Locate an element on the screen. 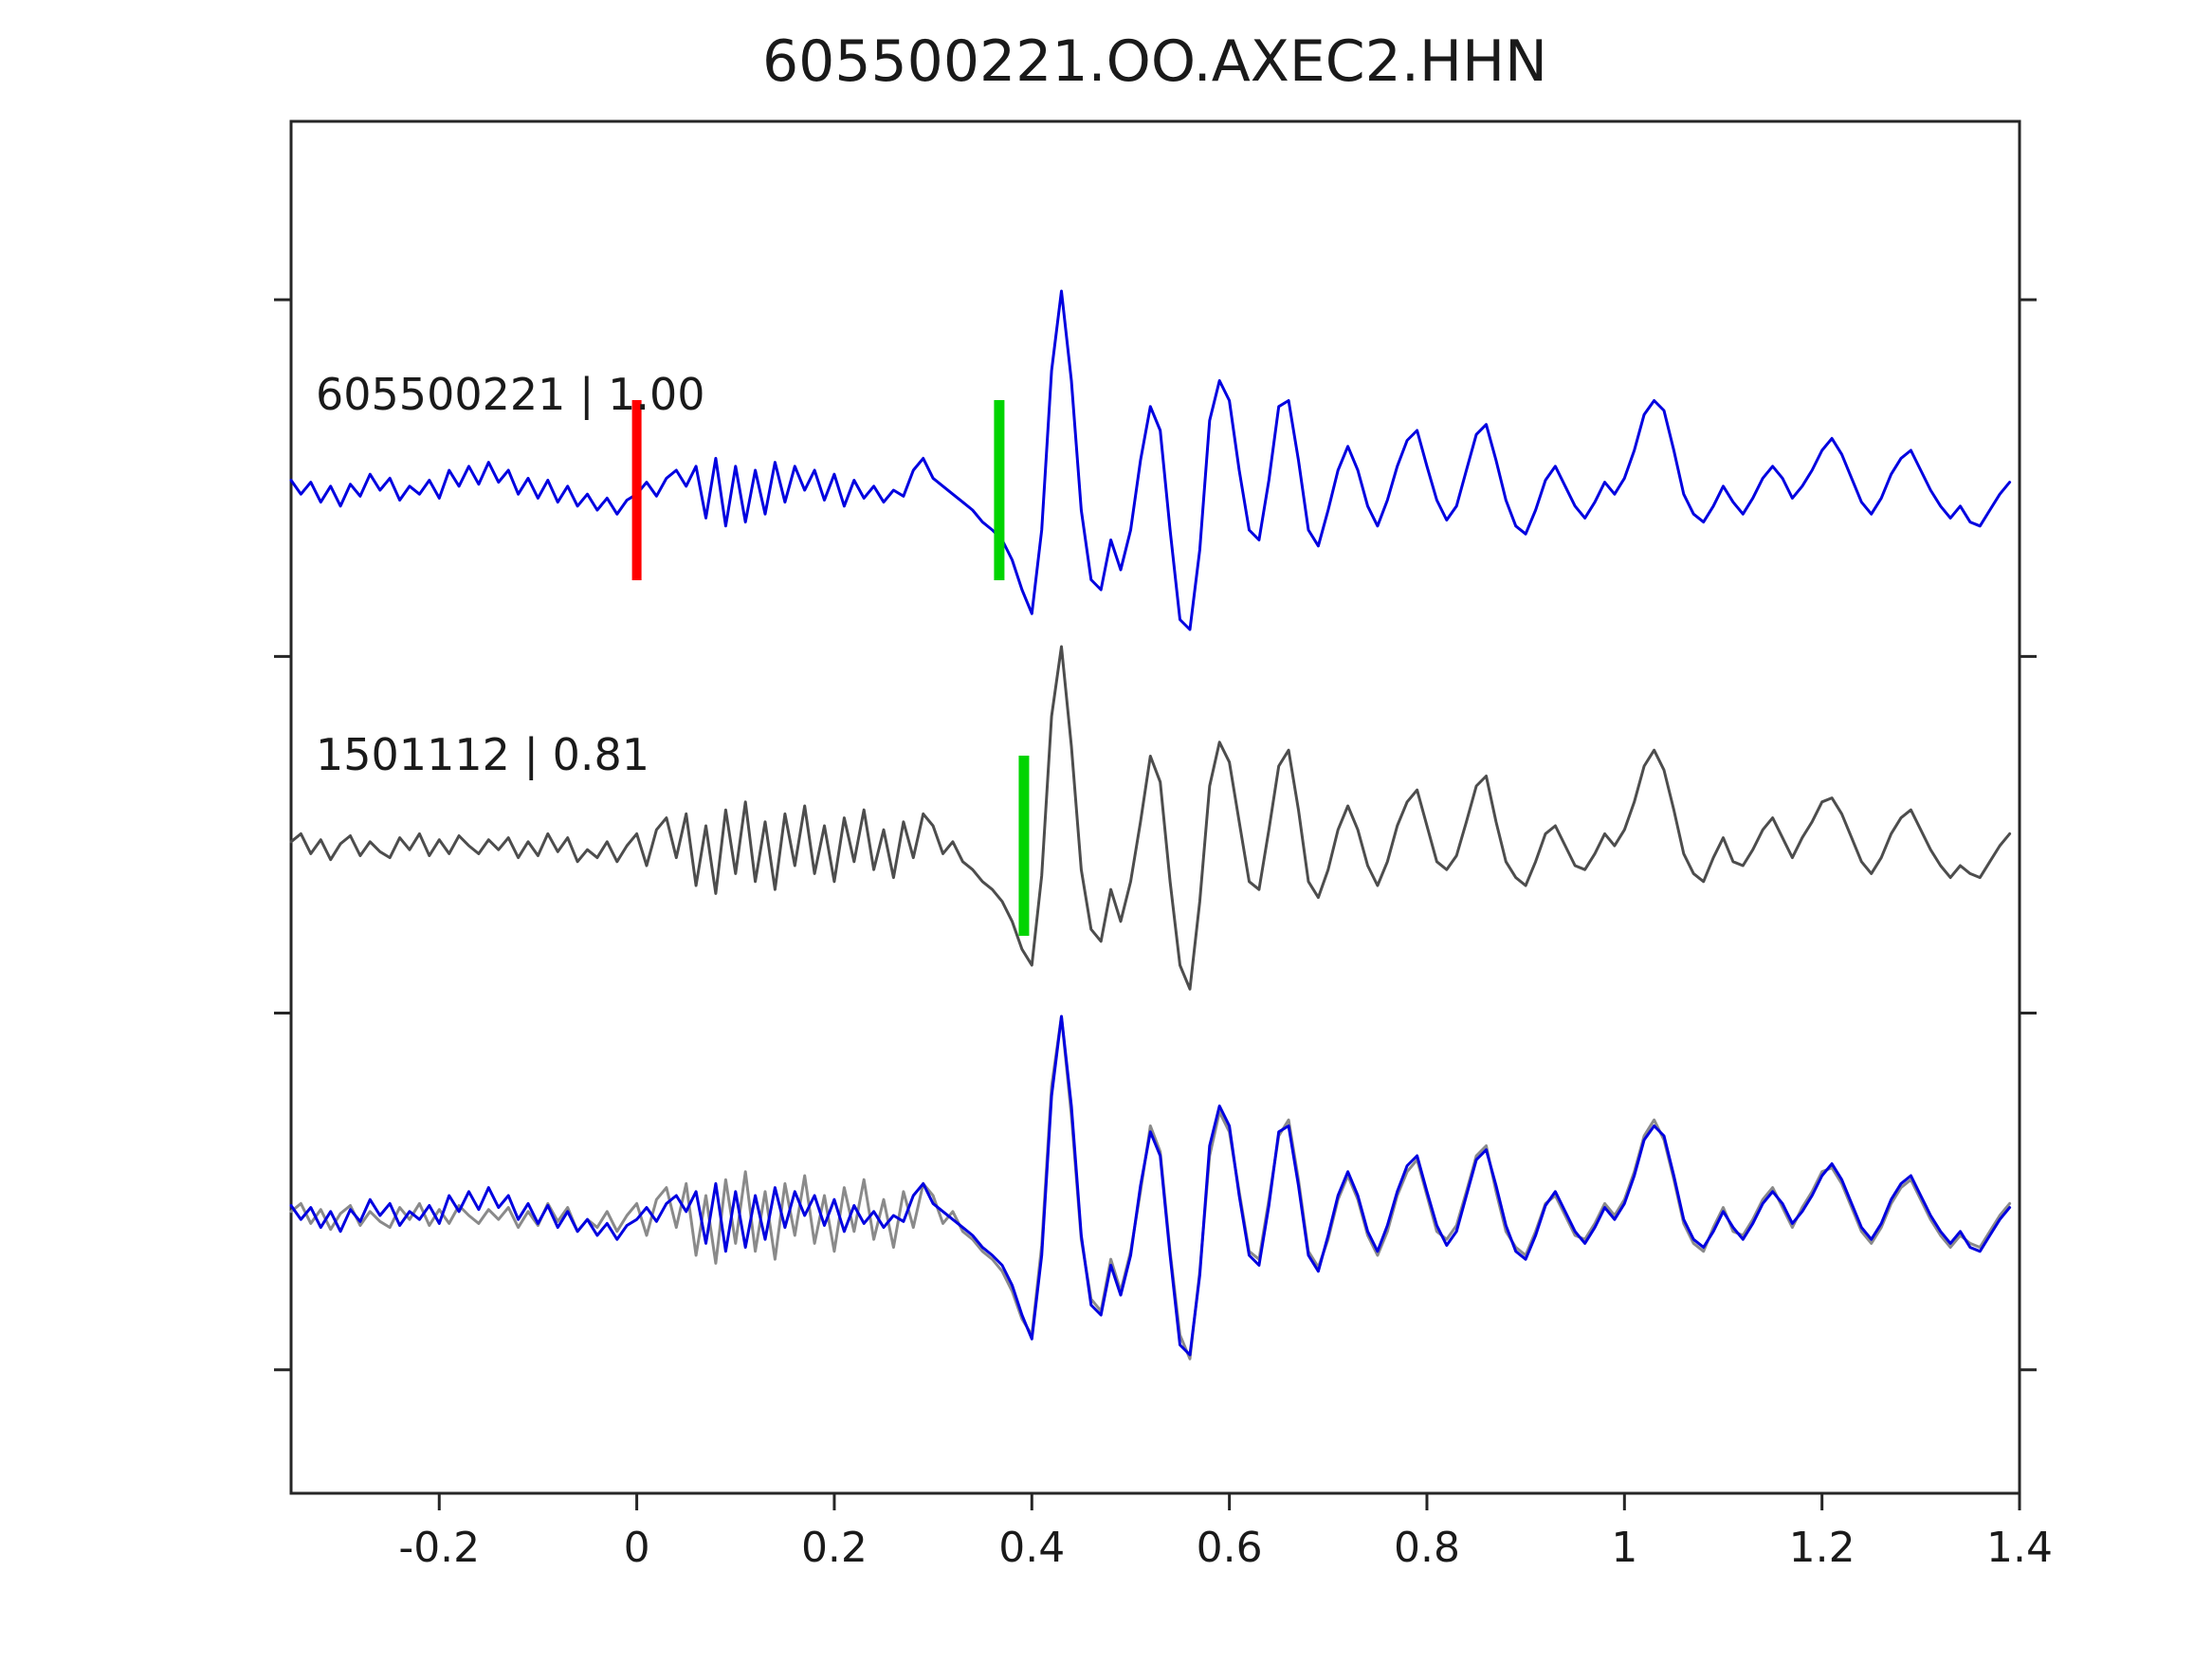  x-tick-label: -0.2 is located at coordinates (439, 1548).